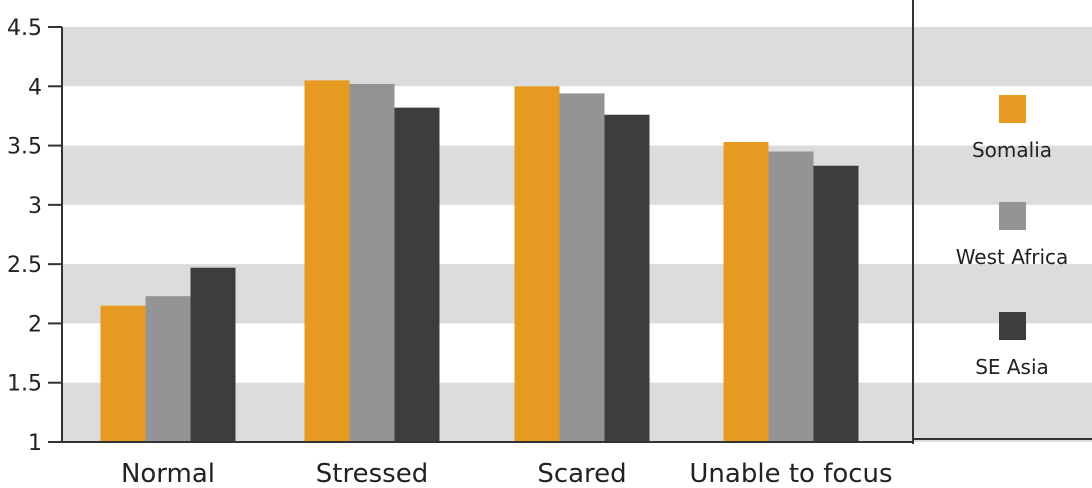 The width and height of the screenshot is (1092, 488). What do you see at coordinates (24, 147) in the screenshot?
I see `y-tick-label: 3.5` at bounding box center [24, 147].